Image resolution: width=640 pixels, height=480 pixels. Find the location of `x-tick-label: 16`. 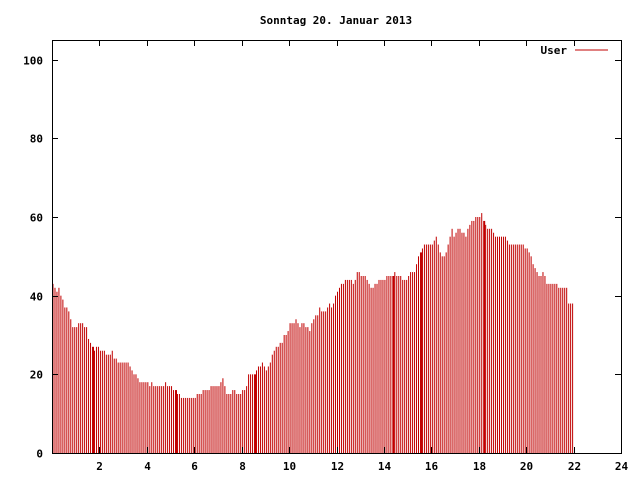

x-tick-label: 16 is located at coordinates (432, 466).